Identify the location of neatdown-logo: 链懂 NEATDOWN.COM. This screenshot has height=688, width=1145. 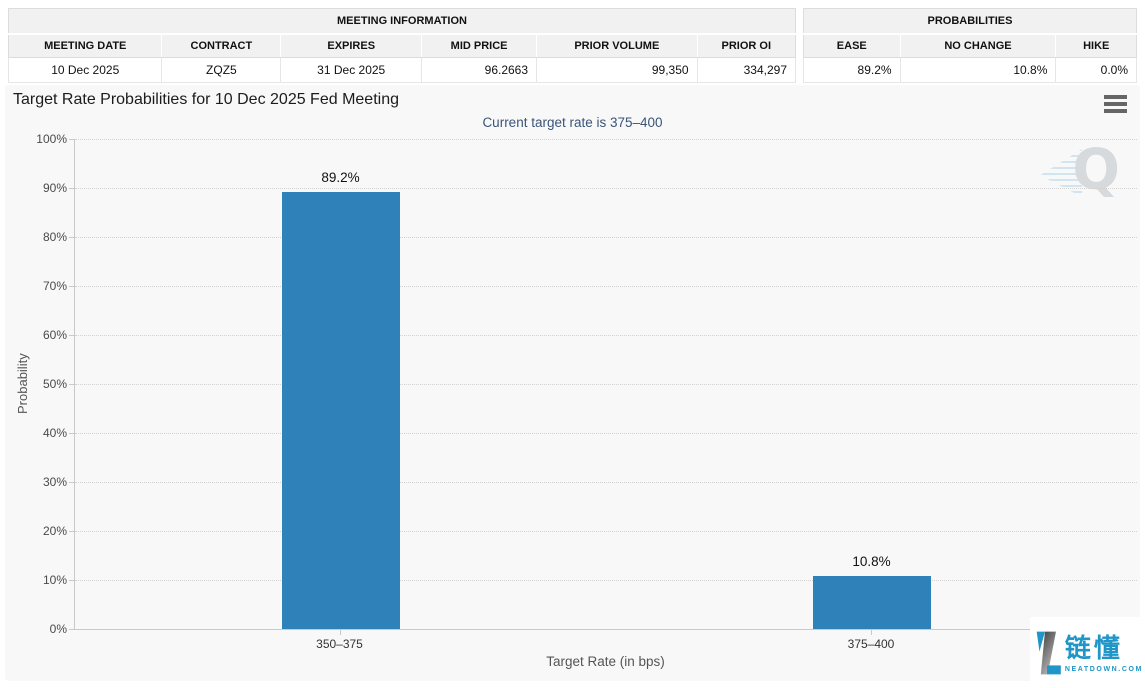
(1087, 652).